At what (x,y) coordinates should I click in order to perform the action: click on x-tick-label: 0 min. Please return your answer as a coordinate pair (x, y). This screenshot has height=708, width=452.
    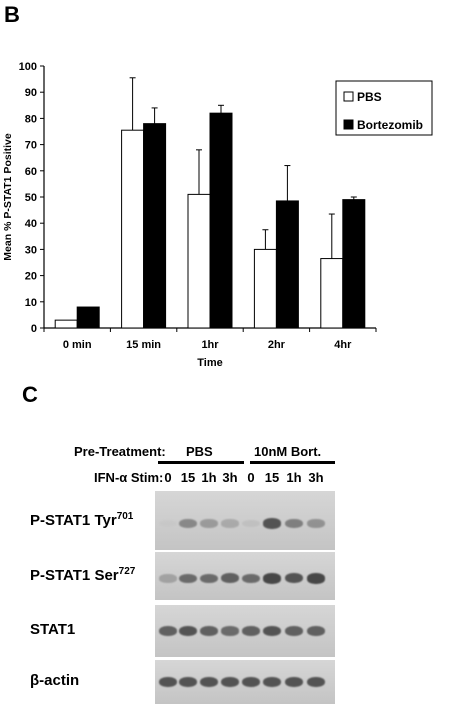
    Looking at the image, I should click on (77, 345).